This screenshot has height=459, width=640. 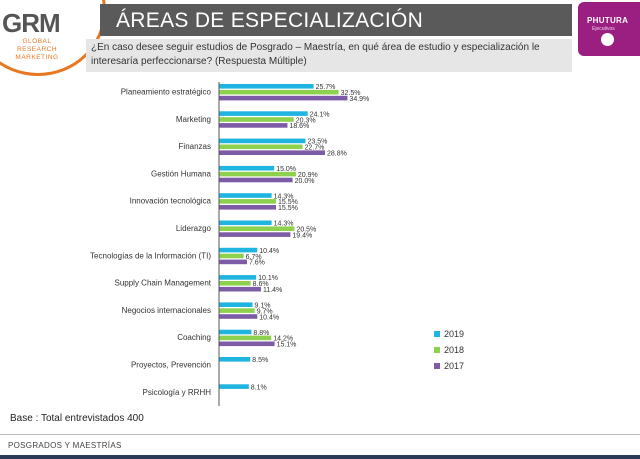 I want to click on data-label: 9.1%, so click(x=262, y=306).